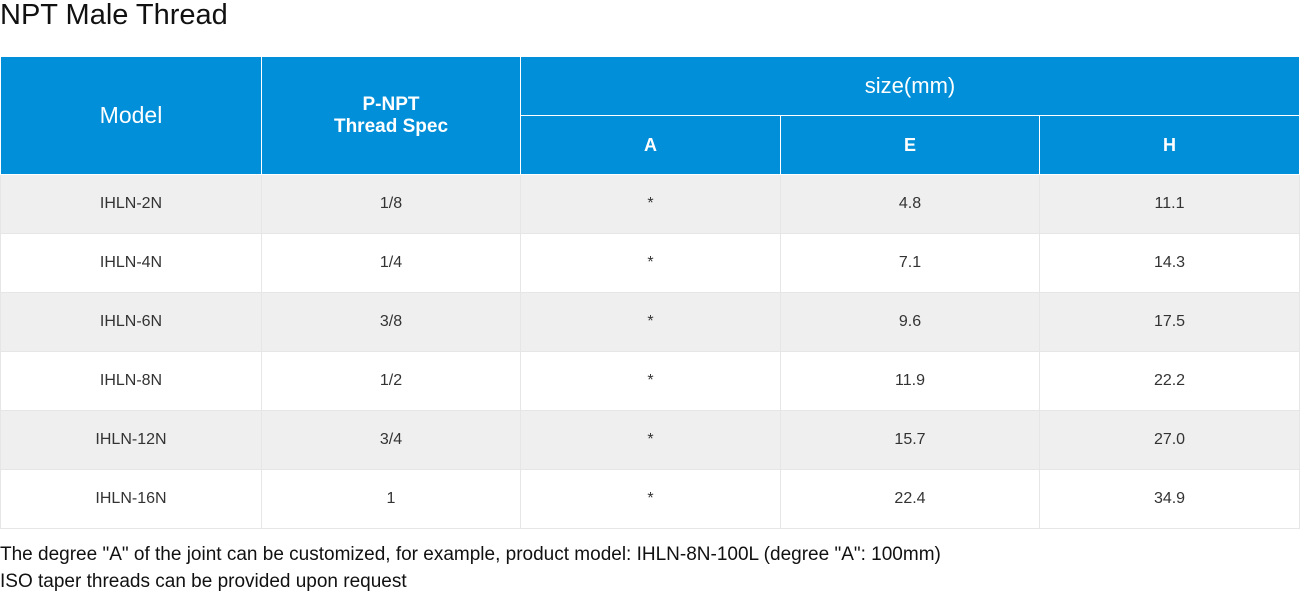 Image resolution: width=1300 pixels, height=600 pixels. What do you see at coordinates (131, 499) in the screenshot?
I see `cell-model: IHLN-16N` at bounding box center [131, 499].